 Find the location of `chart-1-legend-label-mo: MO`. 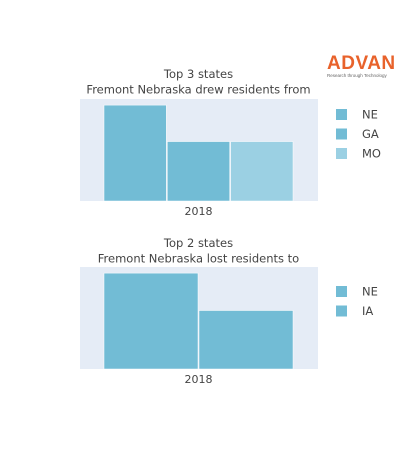

chart-1-legend-label-mo: MO is located at coordinates (371, 154).